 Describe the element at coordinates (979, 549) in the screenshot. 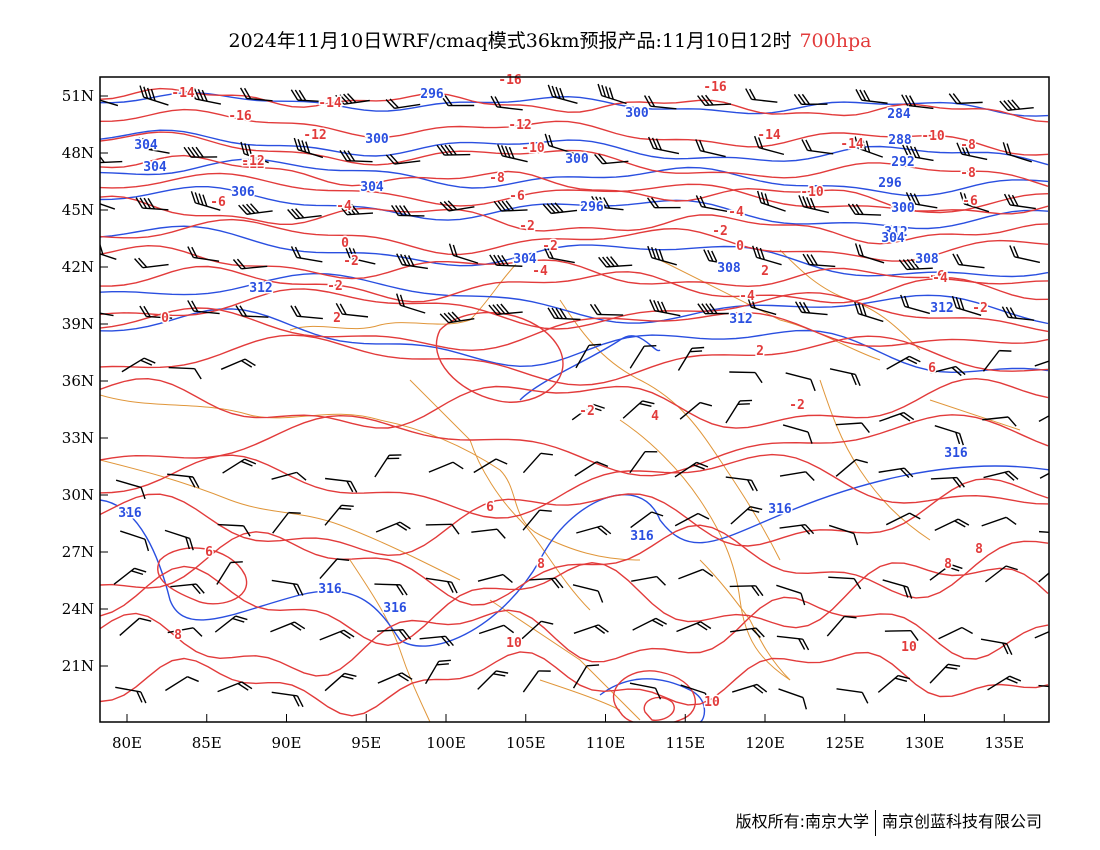

I see `temperature-label: 8` at that location.